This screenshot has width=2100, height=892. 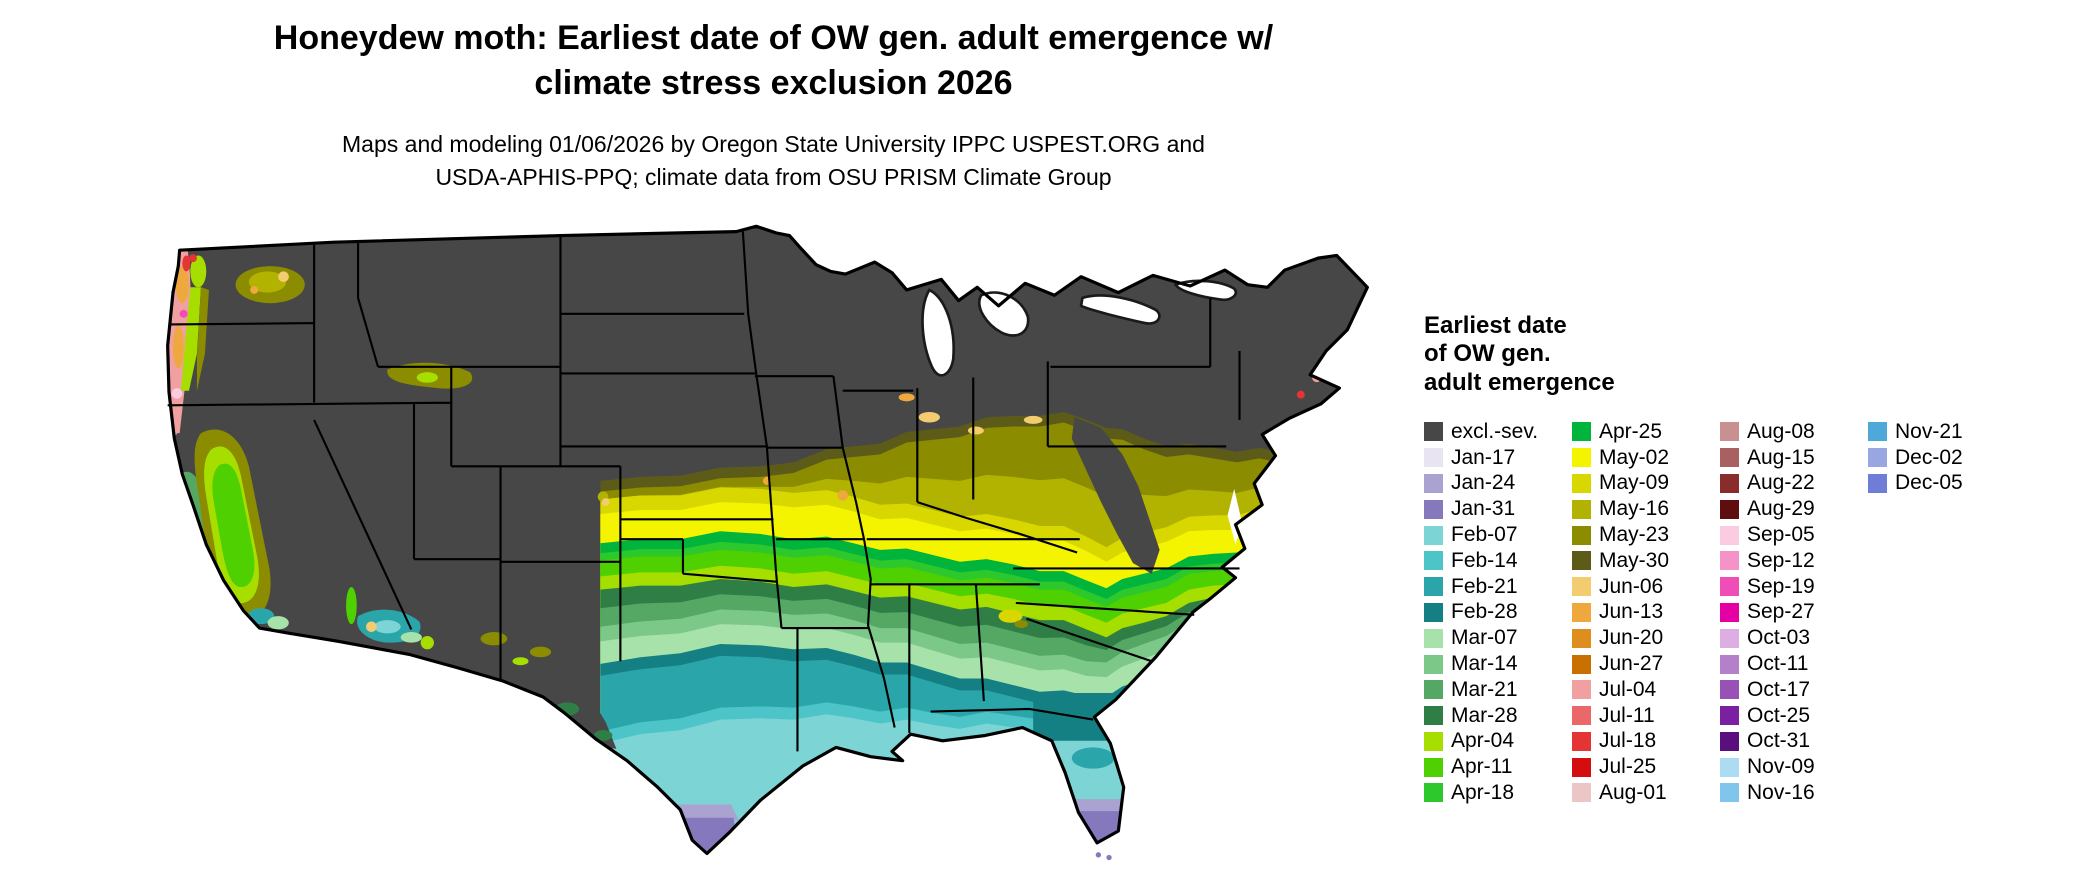 What do you see at coordinates (1628, 741) in the screenshot?
I see `legend-label: Jul-18` at bounding box center [1628, 741].